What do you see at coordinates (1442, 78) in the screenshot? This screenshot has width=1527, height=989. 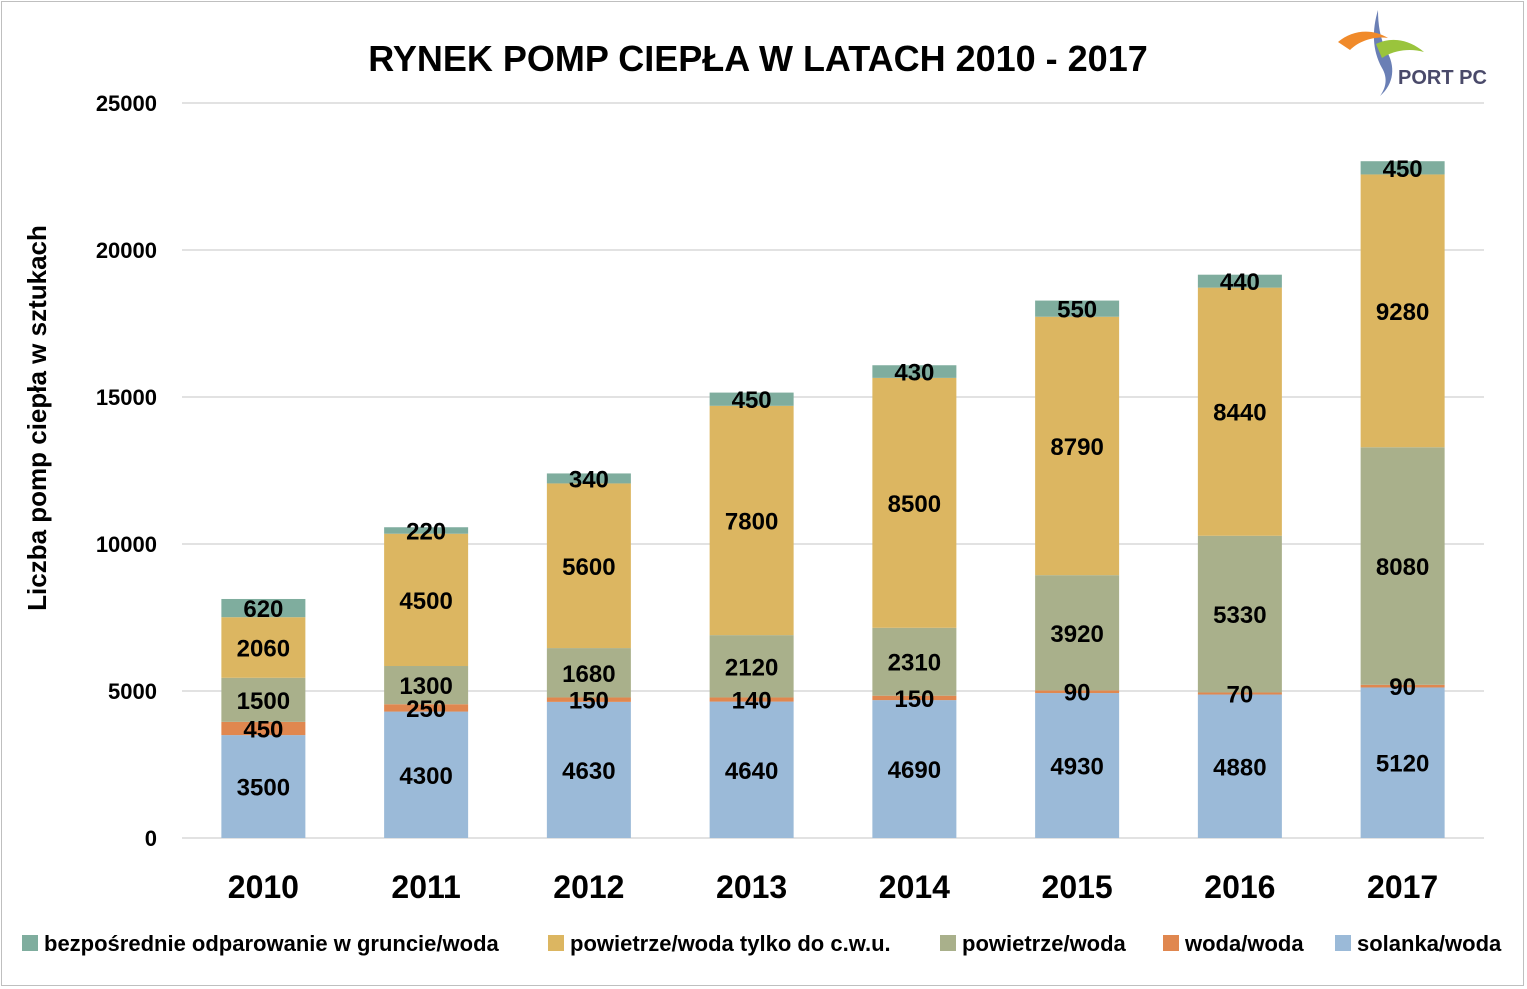 I see `logo-text: PORT PC` at bounding box center [1442, 78].